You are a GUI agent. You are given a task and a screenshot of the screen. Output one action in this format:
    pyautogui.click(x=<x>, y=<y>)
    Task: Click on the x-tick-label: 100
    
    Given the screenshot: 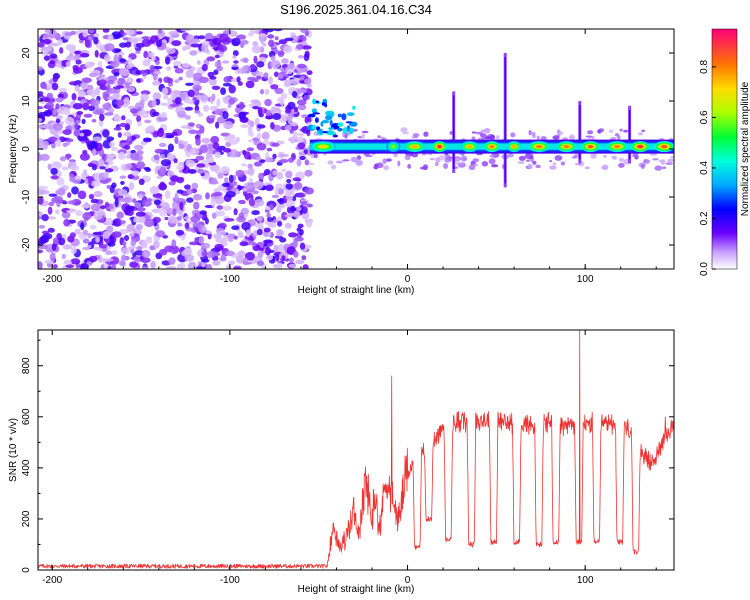 What is the action you would take?
    pyautogui.click(x=585, y=279)
    